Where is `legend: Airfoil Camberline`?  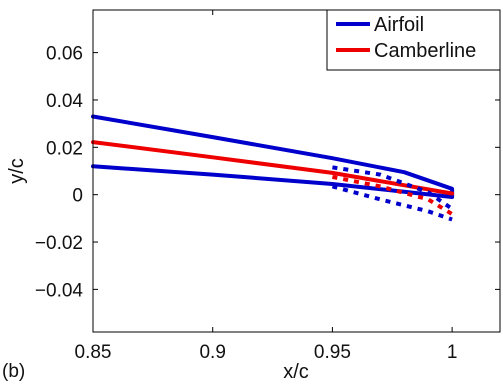
legend: Airfoil Camberline is located at coordinates (413, 40).